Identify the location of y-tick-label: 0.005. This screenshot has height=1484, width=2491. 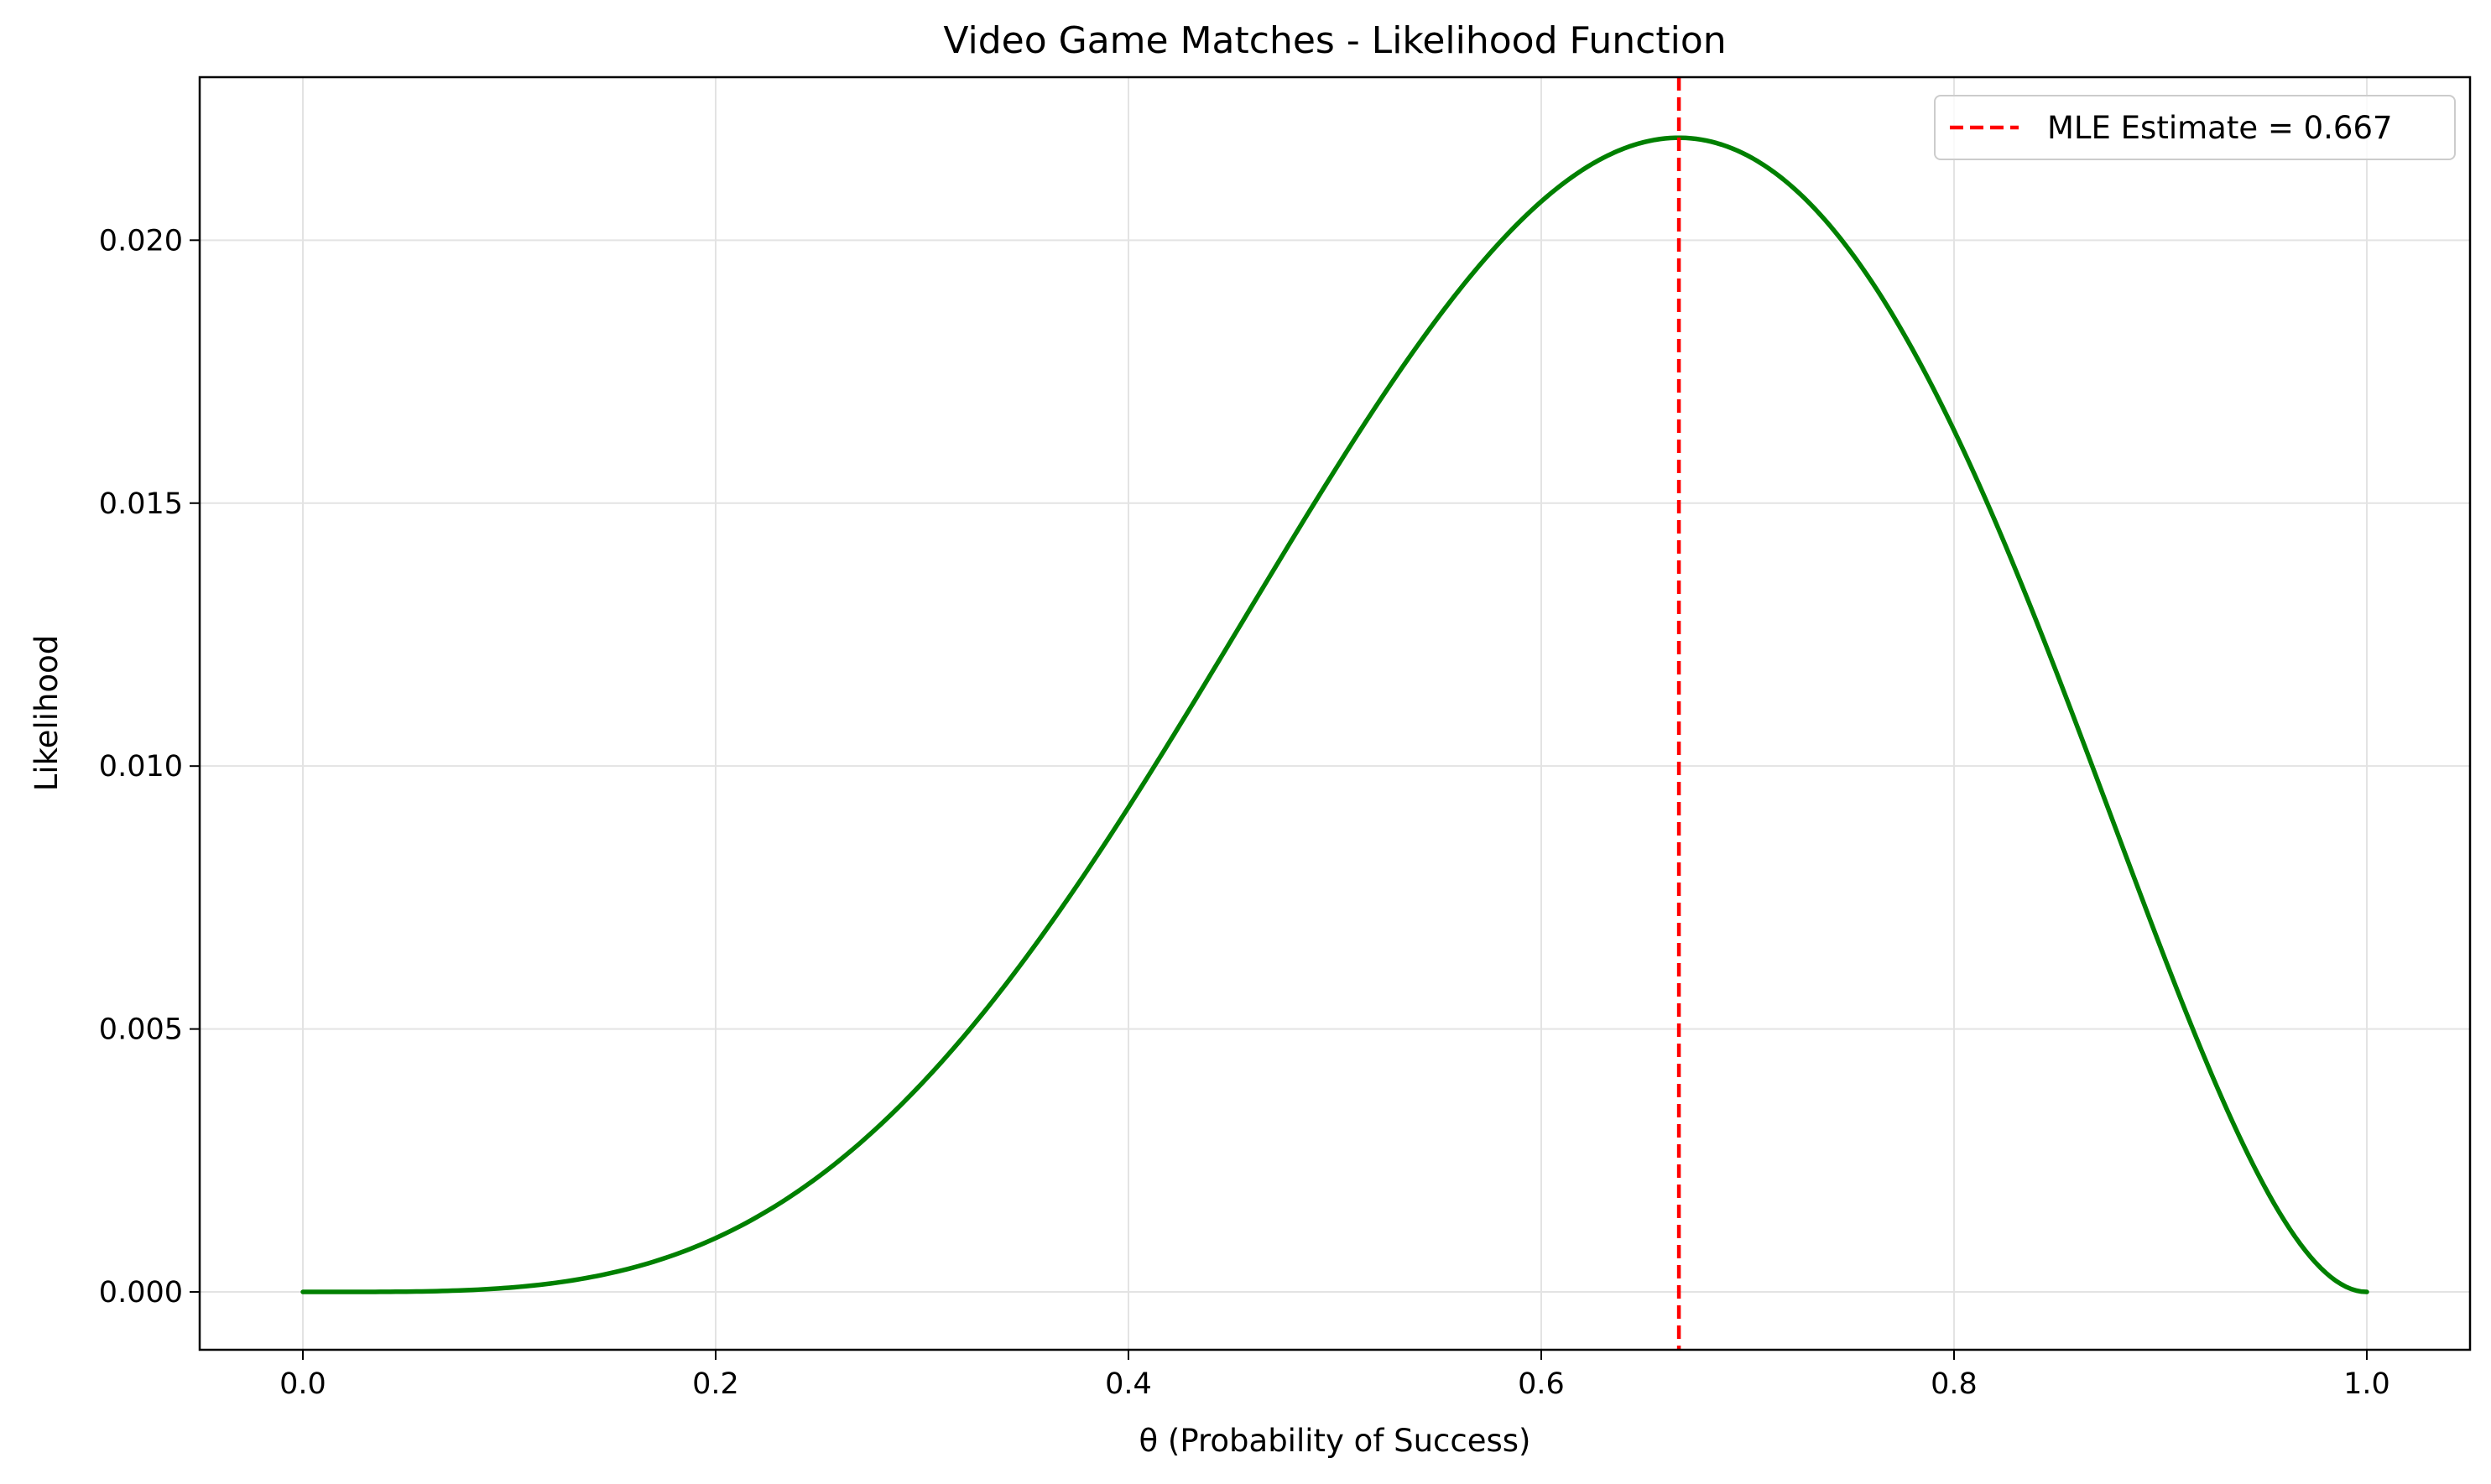
(141, 1030).